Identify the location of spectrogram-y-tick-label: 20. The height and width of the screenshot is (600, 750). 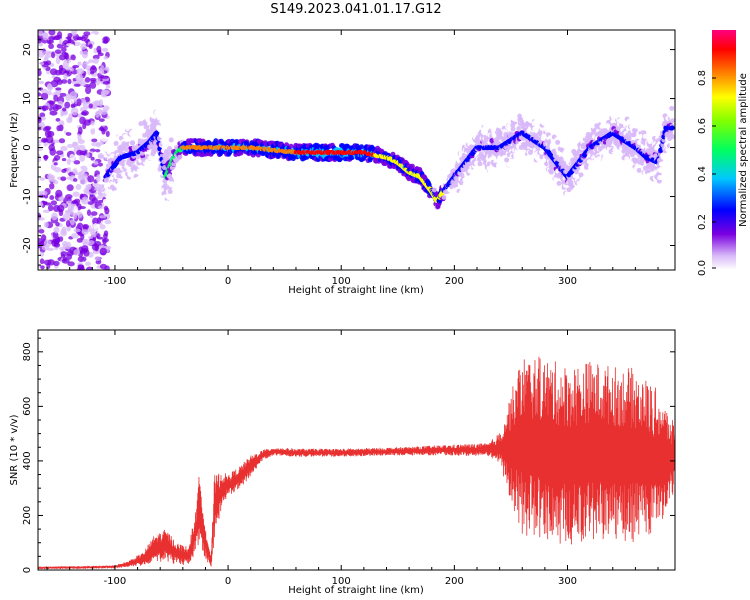
(27, 49).